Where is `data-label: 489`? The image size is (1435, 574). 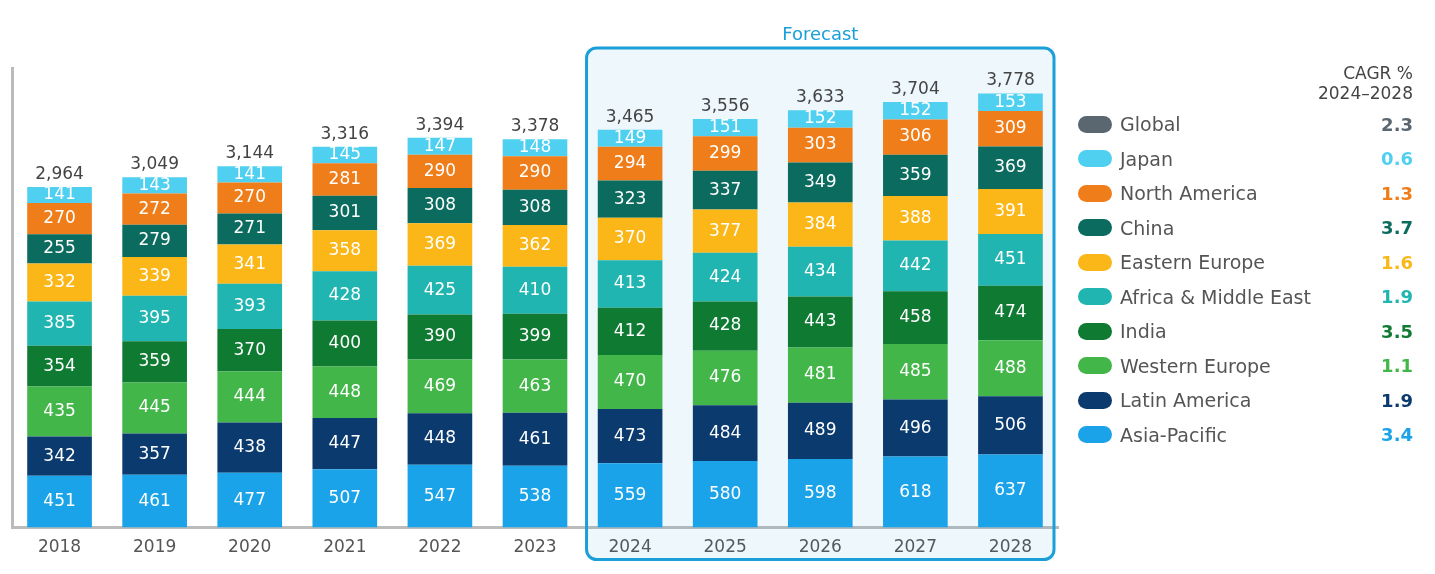
data-label: 489 is located at coordinates (820, 429).